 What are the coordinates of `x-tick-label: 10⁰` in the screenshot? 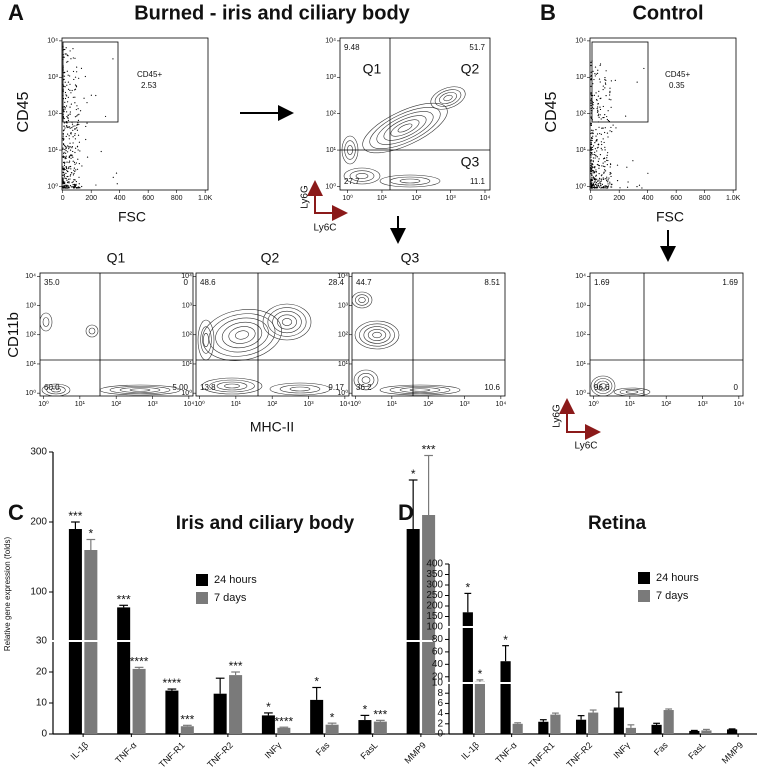 It's located at (199, 404).